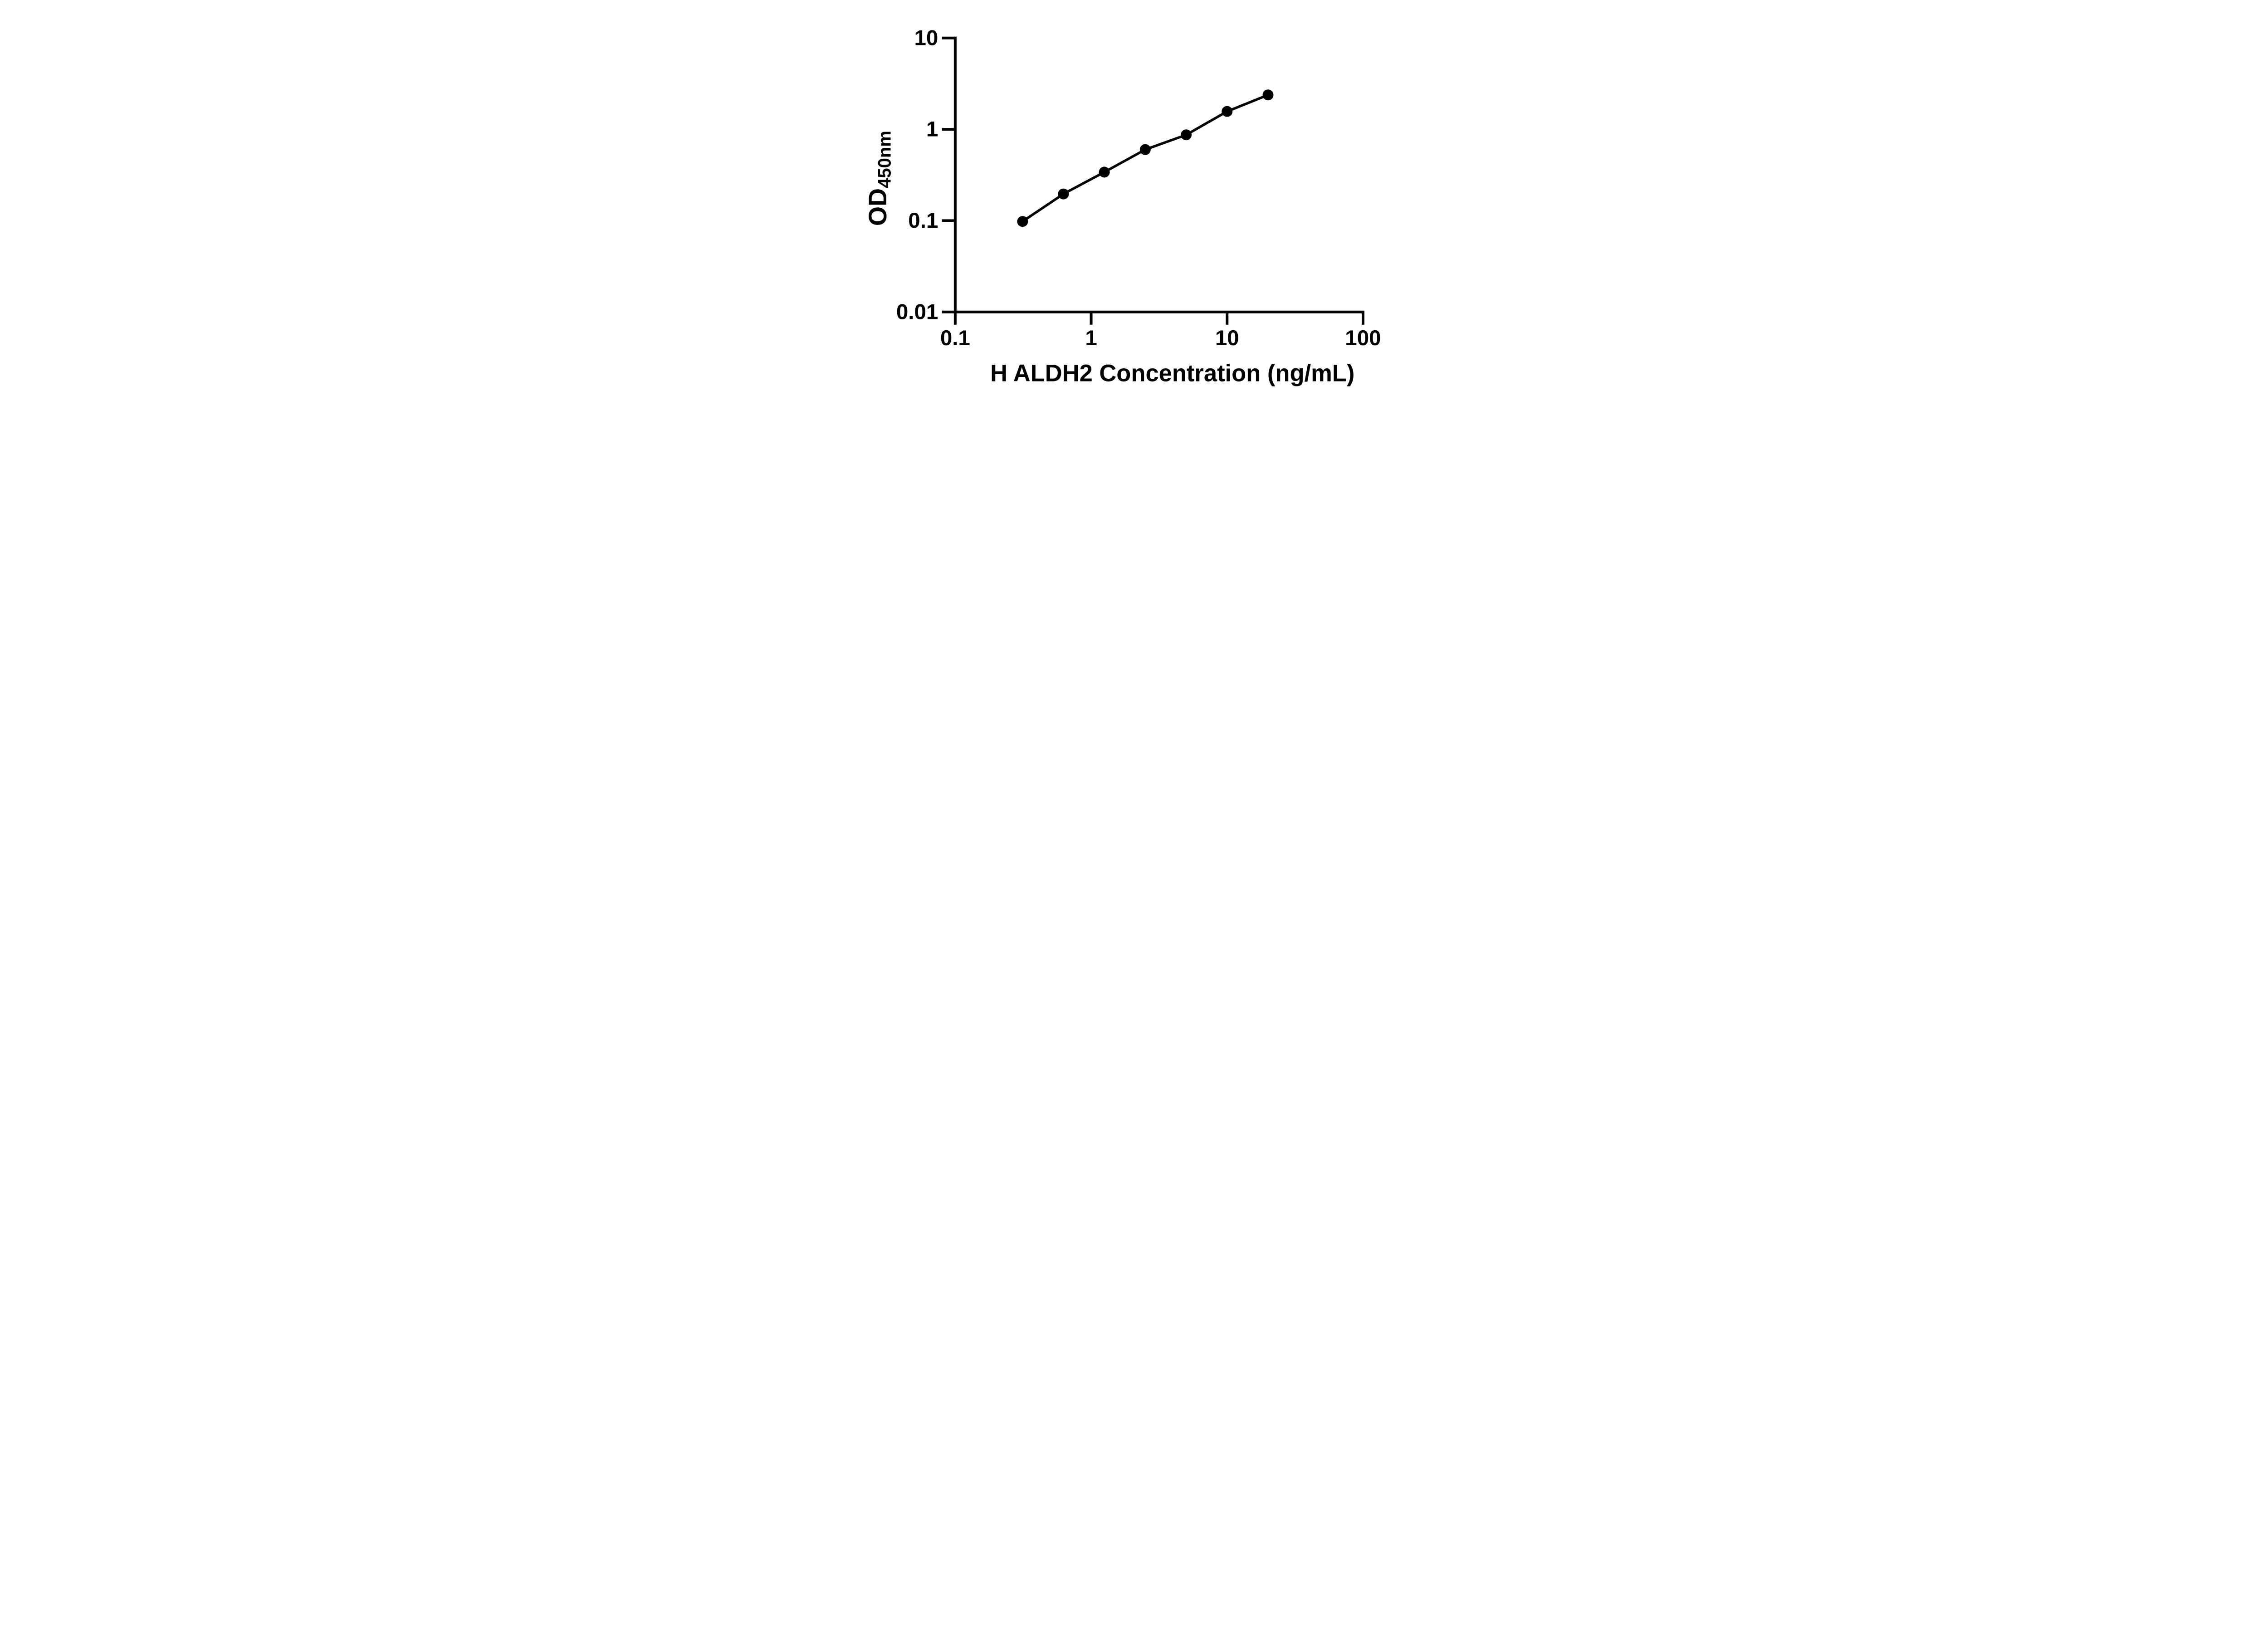  What do you see at coordinates (885, 159) in the screenshot?
I see `y-axis-title-subscript: 450nm` at bounding box center [885, 159].